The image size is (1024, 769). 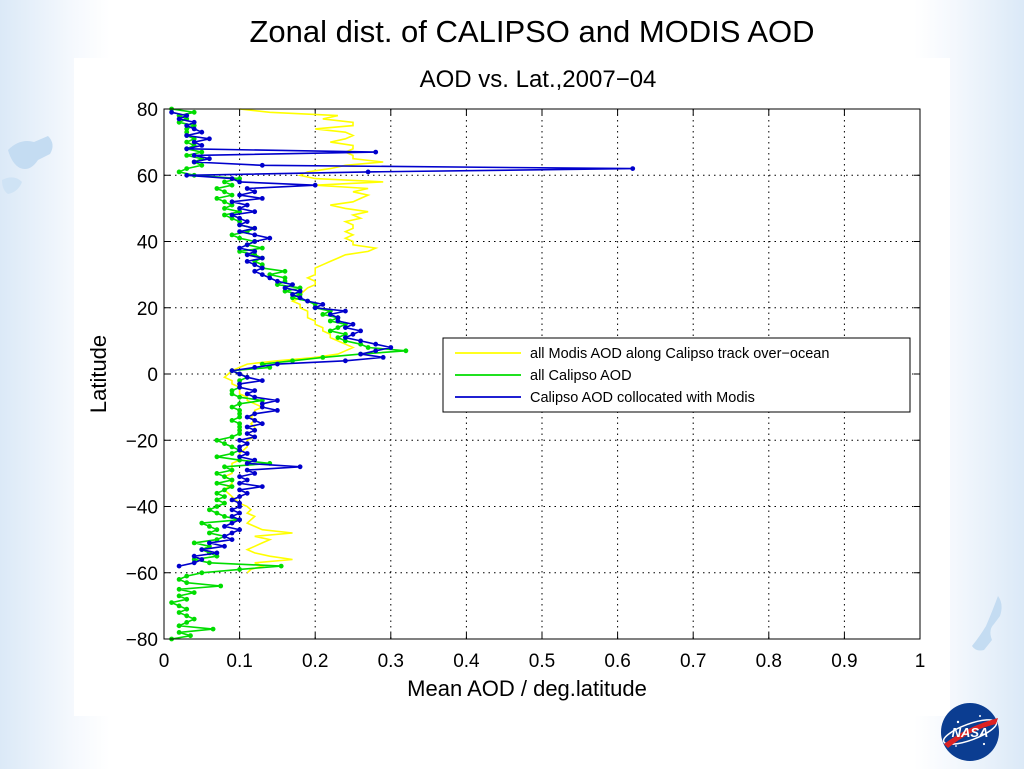 What do you see at coordinates (991, 632) in the screenshot?
I see `world-map-watermark-right` at bounding box center [991, 632].